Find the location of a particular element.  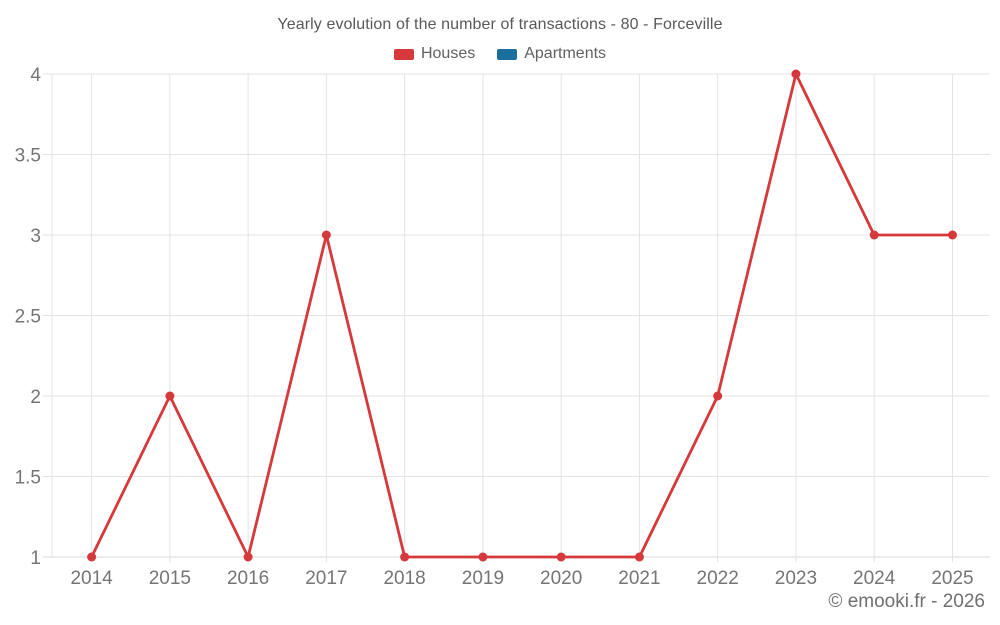

houses-legend-swatch is located at coordinates (403, 54).